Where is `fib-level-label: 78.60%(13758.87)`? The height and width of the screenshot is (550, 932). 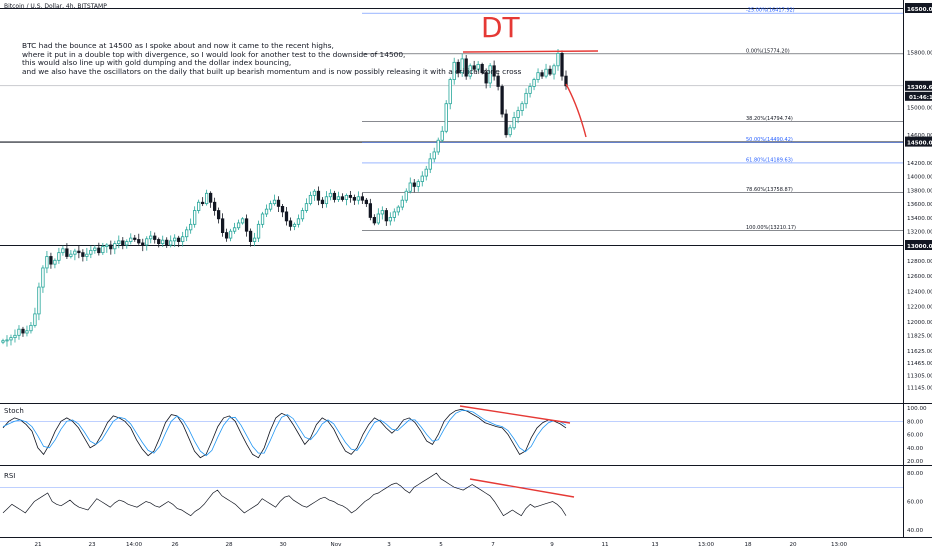
fib-level-label: 78.60%(13758.87) is located at coordinates (769, 190).